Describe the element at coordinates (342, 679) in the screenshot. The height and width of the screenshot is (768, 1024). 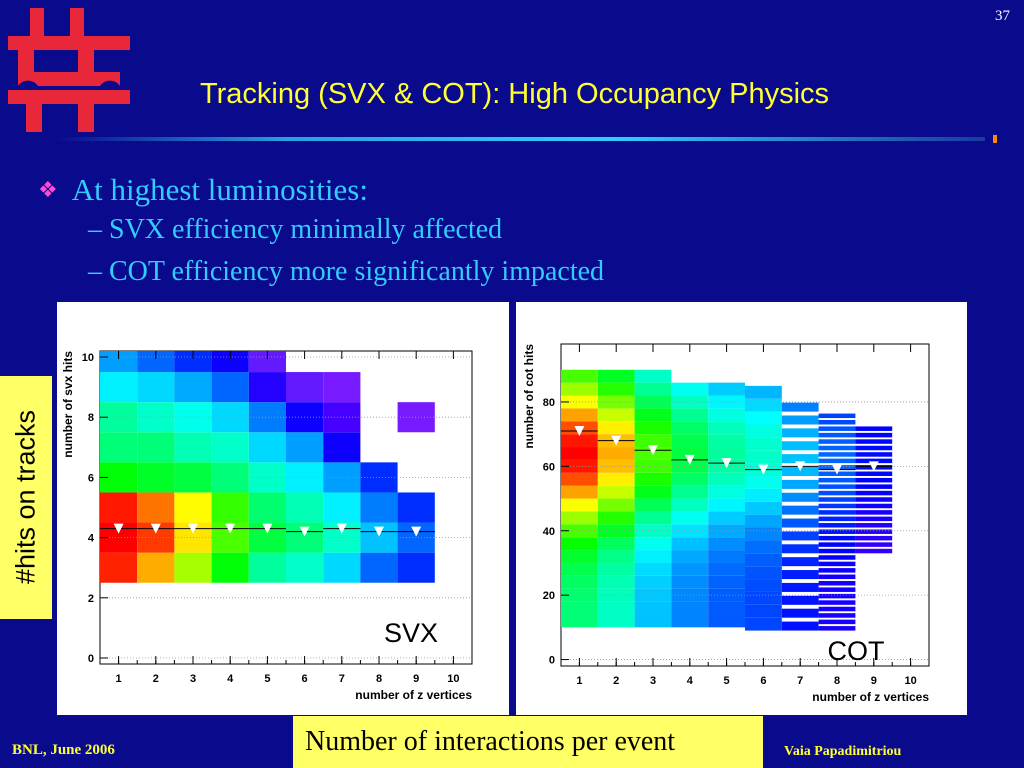
I see `x-tick-label: 7` at that location.